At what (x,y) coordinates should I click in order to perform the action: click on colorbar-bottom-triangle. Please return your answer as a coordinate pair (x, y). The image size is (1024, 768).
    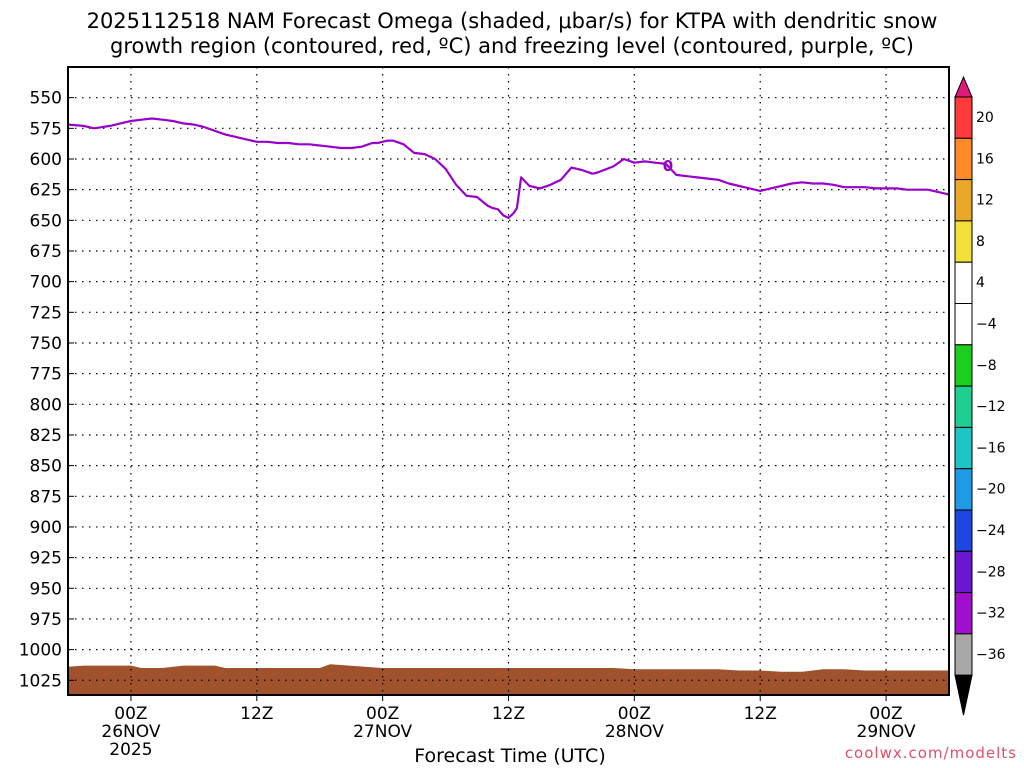
    Looking at the image, I should click on (963, 695).